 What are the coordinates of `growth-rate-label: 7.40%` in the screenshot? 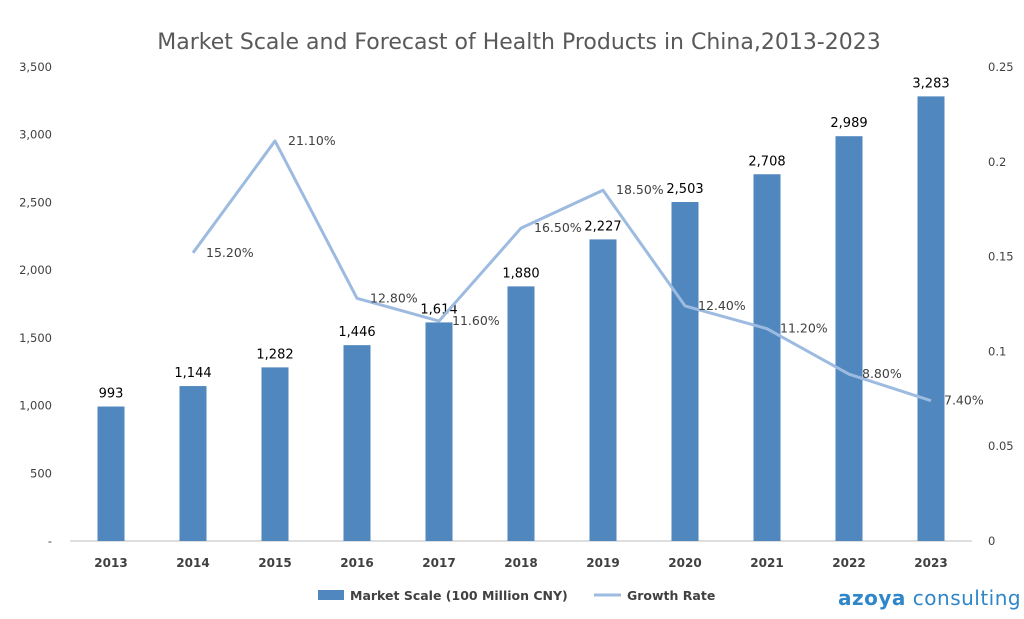 It's located at (964, 400).